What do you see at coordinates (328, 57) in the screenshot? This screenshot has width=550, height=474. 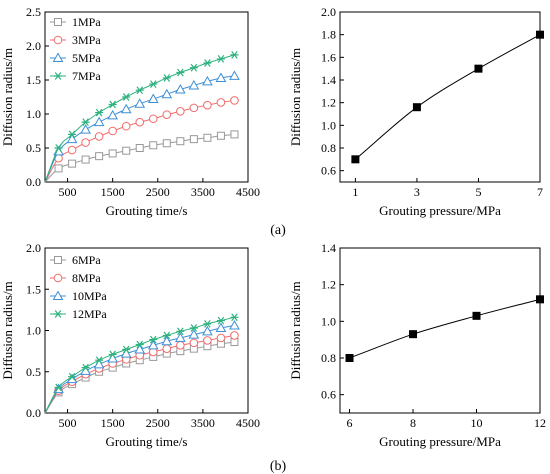 I see `y-tick-label: 1.6` at bounding box center [328, 57].